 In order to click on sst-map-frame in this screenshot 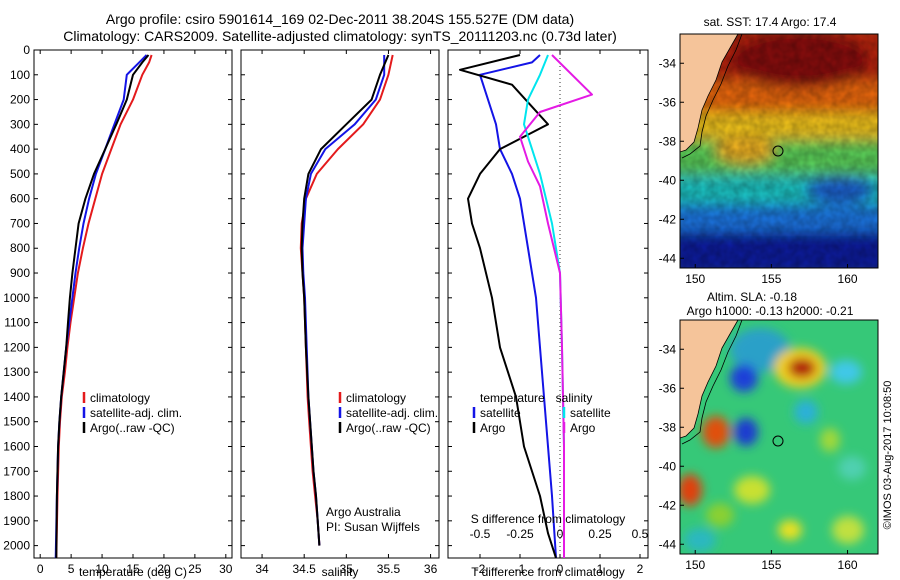, I will do `click(779, 151)`.